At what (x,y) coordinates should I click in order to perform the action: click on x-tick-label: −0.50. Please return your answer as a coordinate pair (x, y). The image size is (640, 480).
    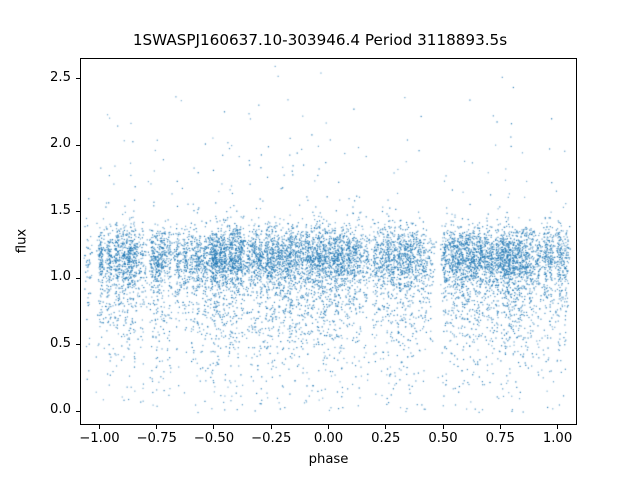
    Looking at the image, I should click on (214, 438).